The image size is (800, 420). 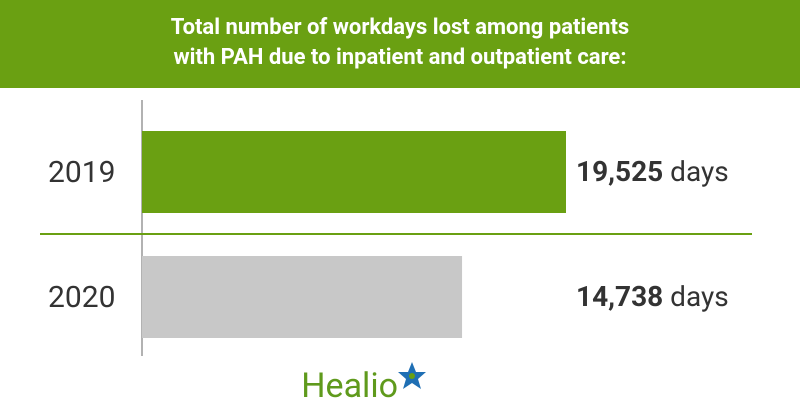 What do you see at coordinates (619, 171) in the screenshot?
I see `value-number: 19,525` at bounding box center [619, 171].